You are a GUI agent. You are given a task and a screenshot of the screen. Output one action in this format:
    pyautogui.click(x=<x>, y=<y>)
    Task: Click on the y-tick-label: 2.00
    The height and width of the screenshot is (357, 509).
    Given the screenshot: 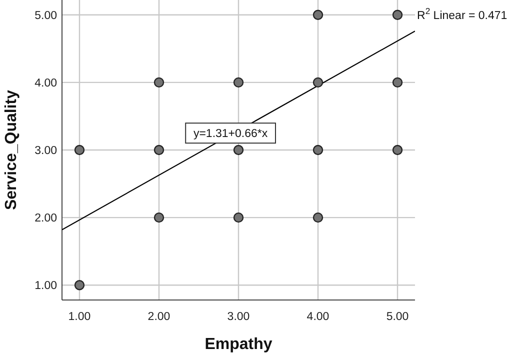 What is the action you would take?
    pyautogui.click(x=45, y=218)
    